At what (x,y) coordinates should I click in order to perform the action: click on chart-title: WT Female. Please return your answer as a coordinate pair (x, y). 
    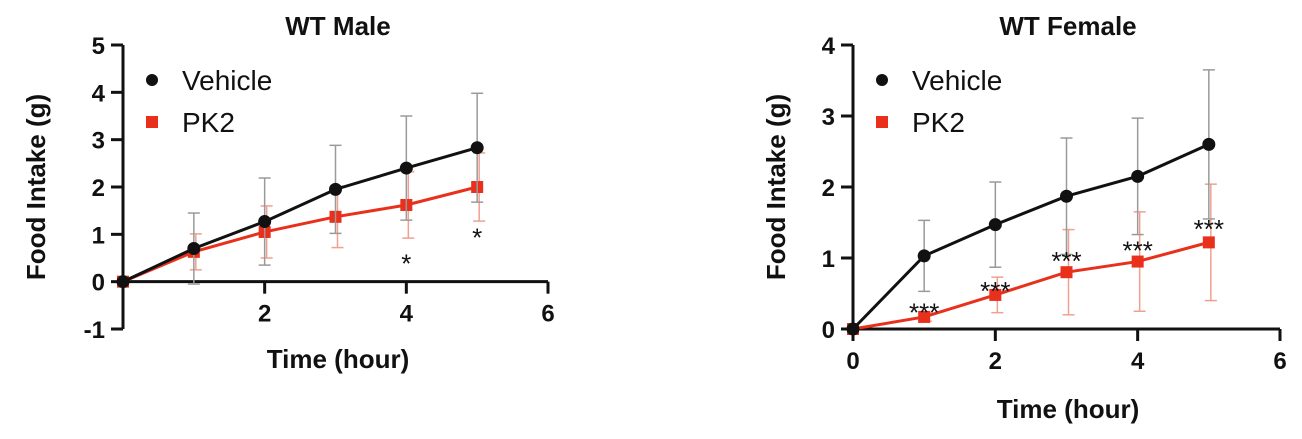
    Looking at the image, I should click on (1067, 26).